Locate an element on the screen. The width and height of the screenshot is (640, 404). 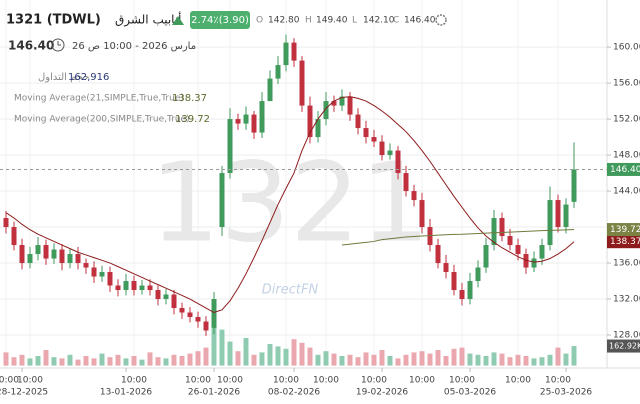
legend-ma21-value: 138.37 is located at coordinates (189, 98).